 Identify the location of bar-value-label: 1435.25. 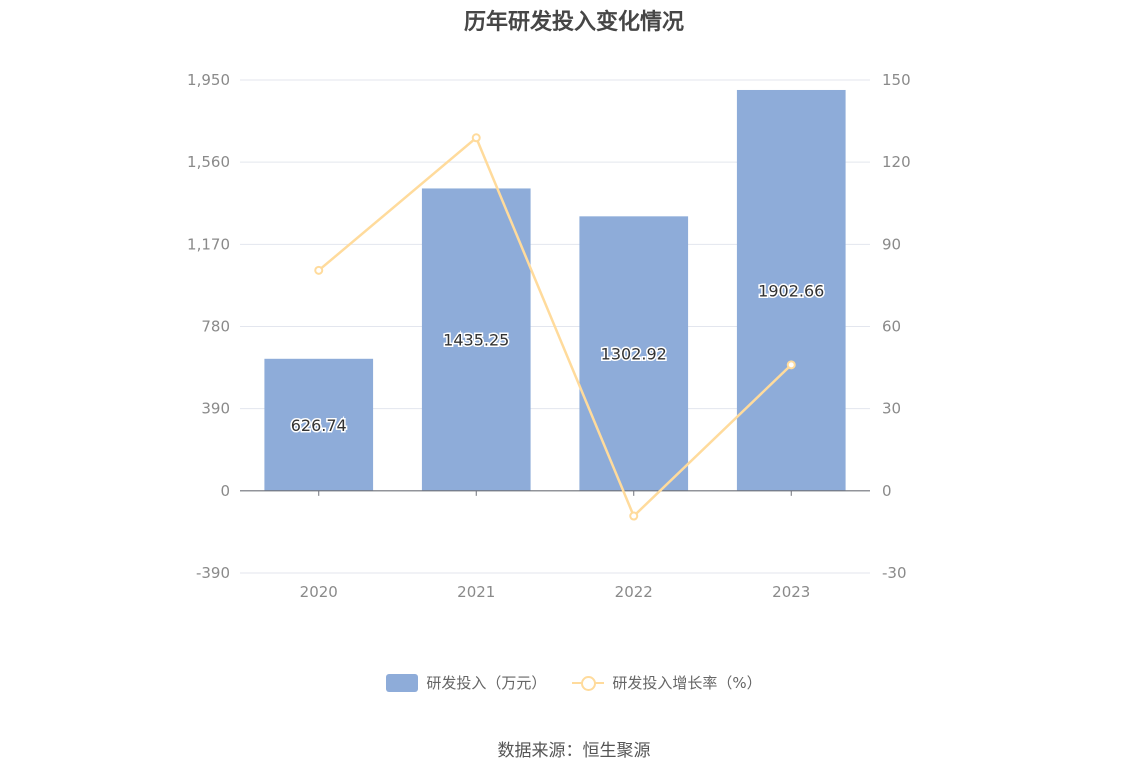
(476, 340).